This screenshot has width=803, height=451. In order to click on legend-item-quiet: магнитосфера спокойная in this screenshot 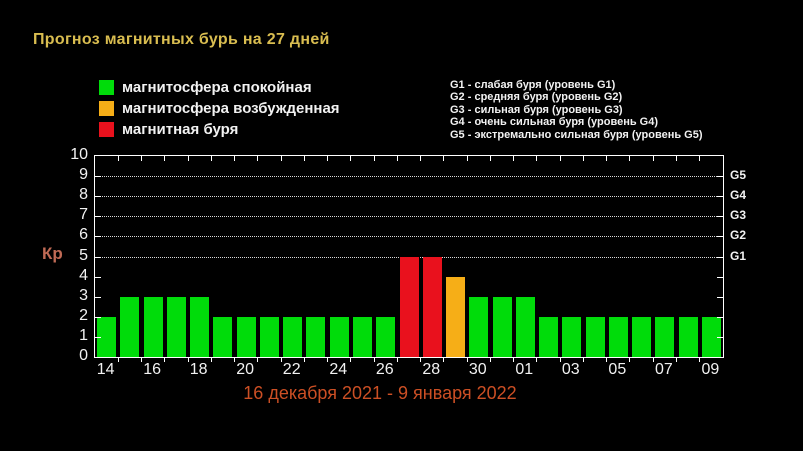, I will do `click(219, 87)`.